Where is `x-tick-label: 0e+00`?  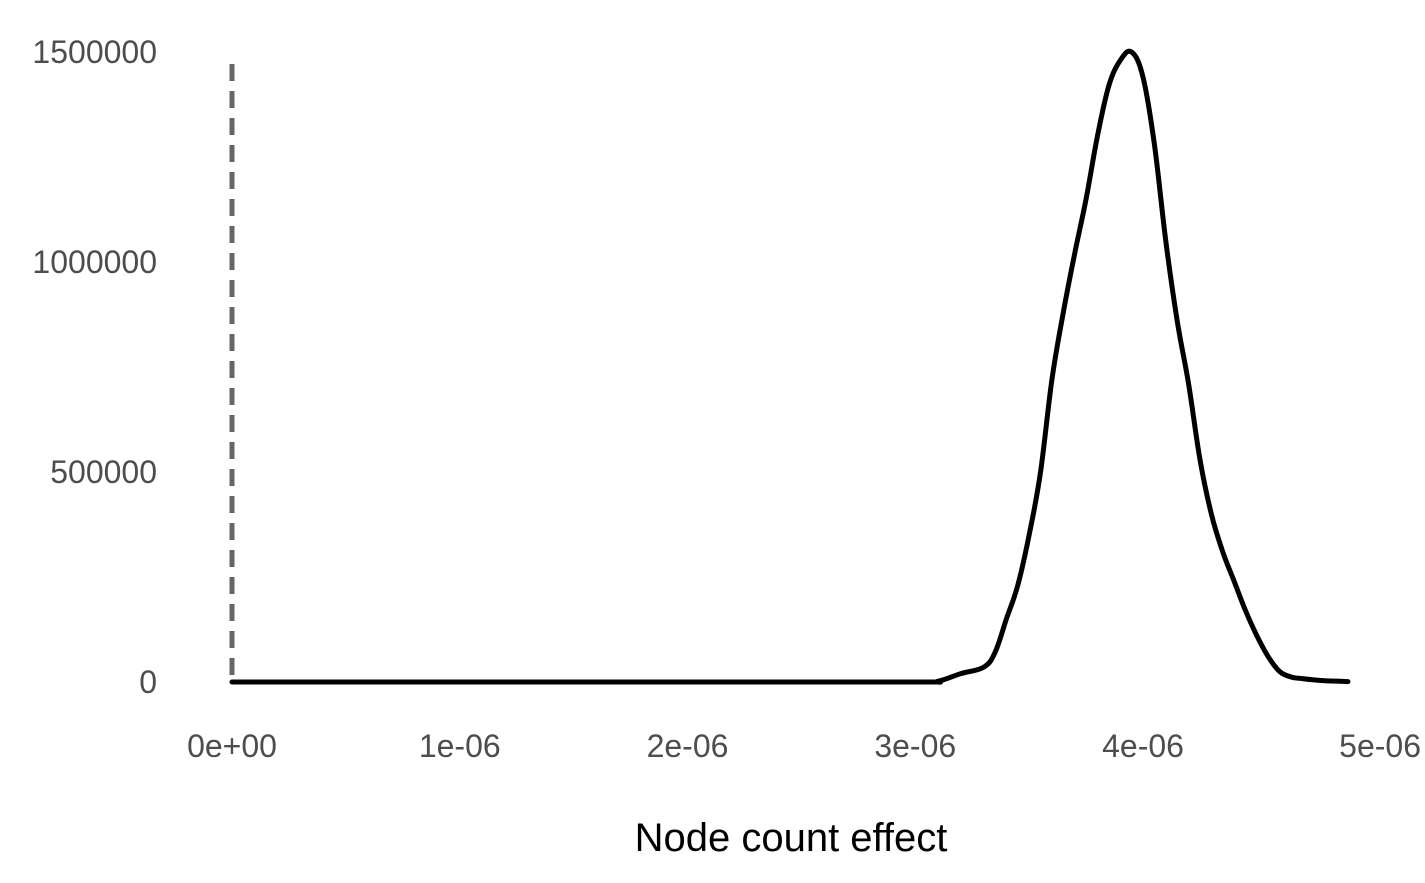
x-tick-label: 0e+00 is located at coordinates (232, 746).